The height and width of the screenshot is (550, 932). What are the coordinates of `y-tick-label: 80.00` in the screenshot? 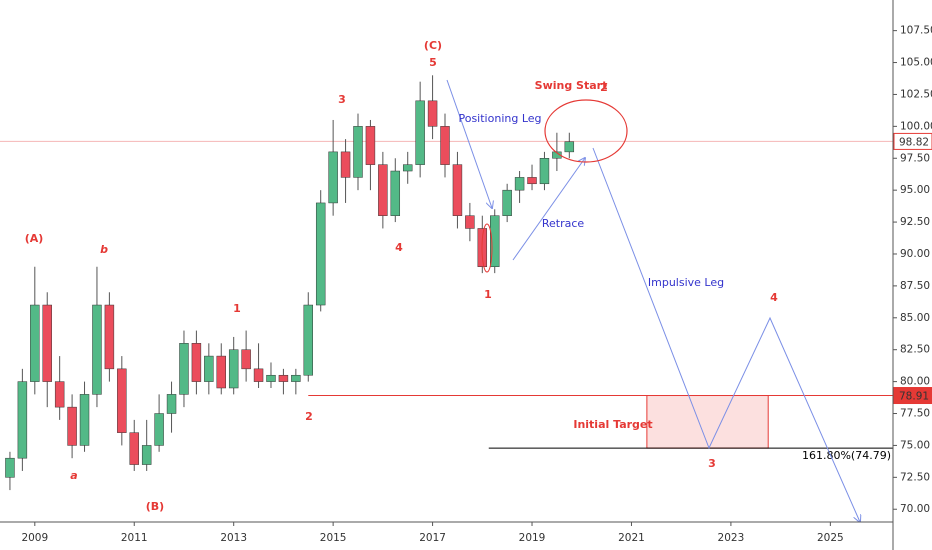 It's located at (915, 382).